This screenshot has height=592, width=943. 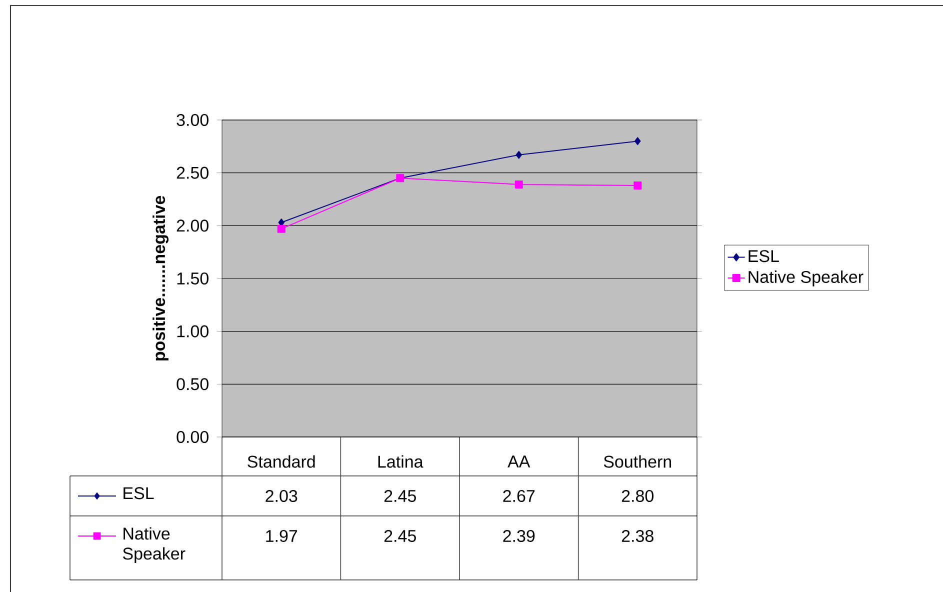 I want to click on text: ESL, so click(x=139, y=493).